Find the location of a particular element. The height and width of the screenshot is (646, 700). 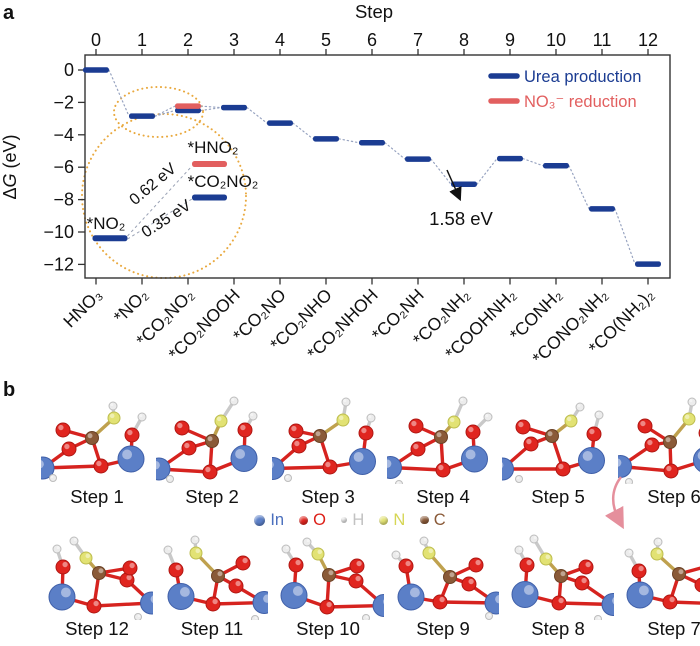

inset-level-no2 is located at coordinates (110, 238).